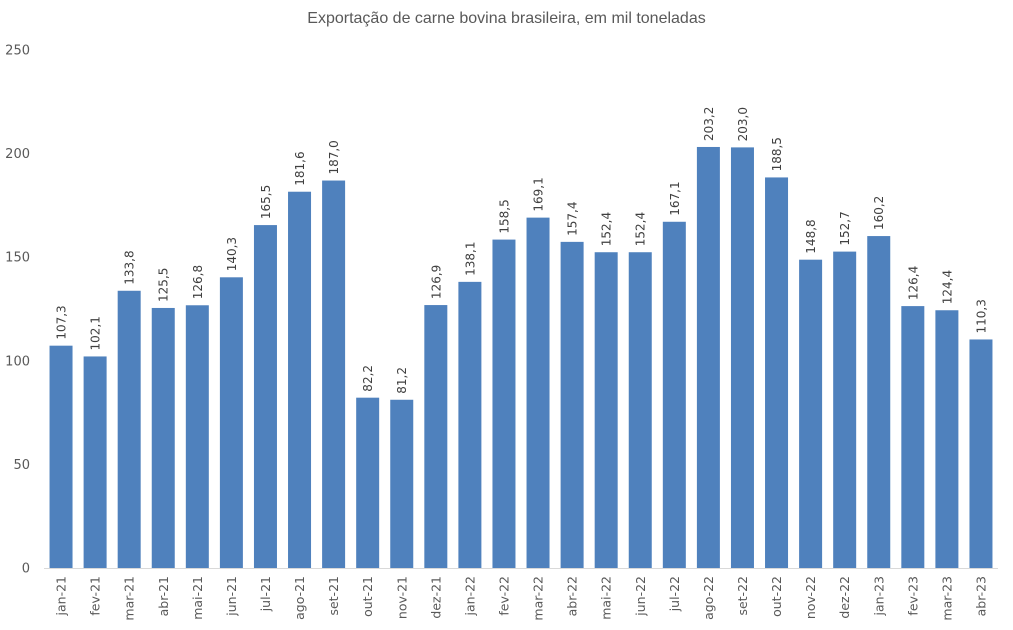  What do you see at coordinates (17, 361) in the screenshot?
I see `y-tick-label: 100` at bounding box center [17, 361].